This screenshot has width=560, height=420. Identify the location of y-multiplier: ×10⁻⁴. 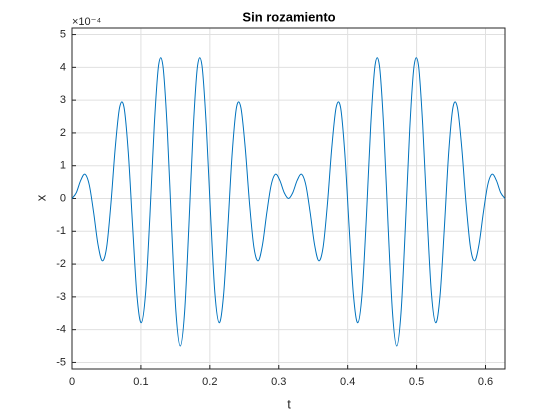
(86, 22).